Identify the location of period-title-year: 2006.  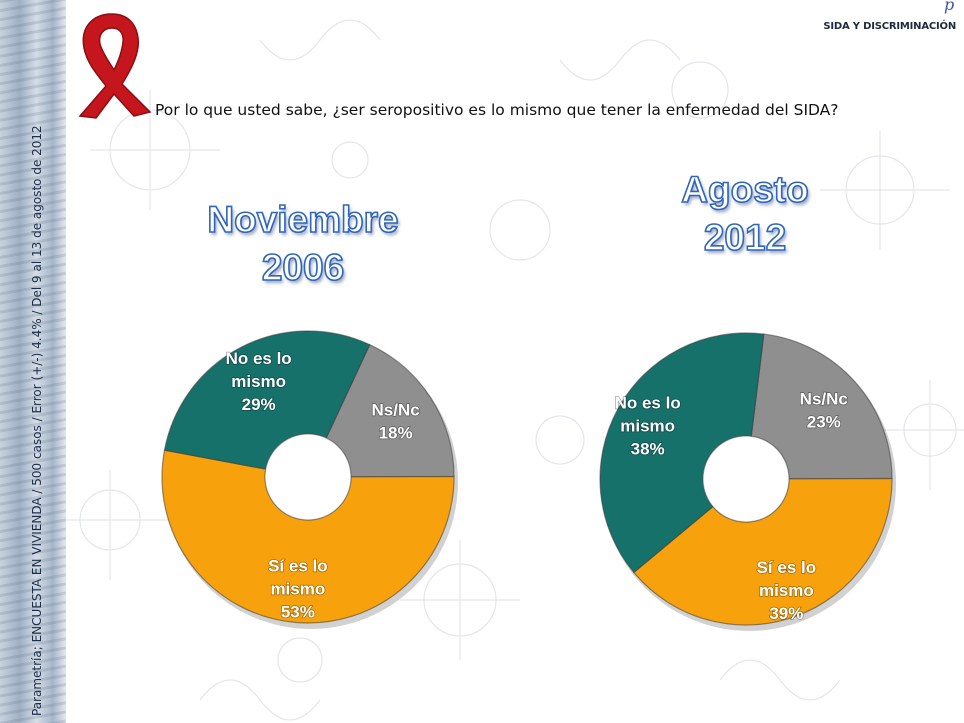
(303, 267).